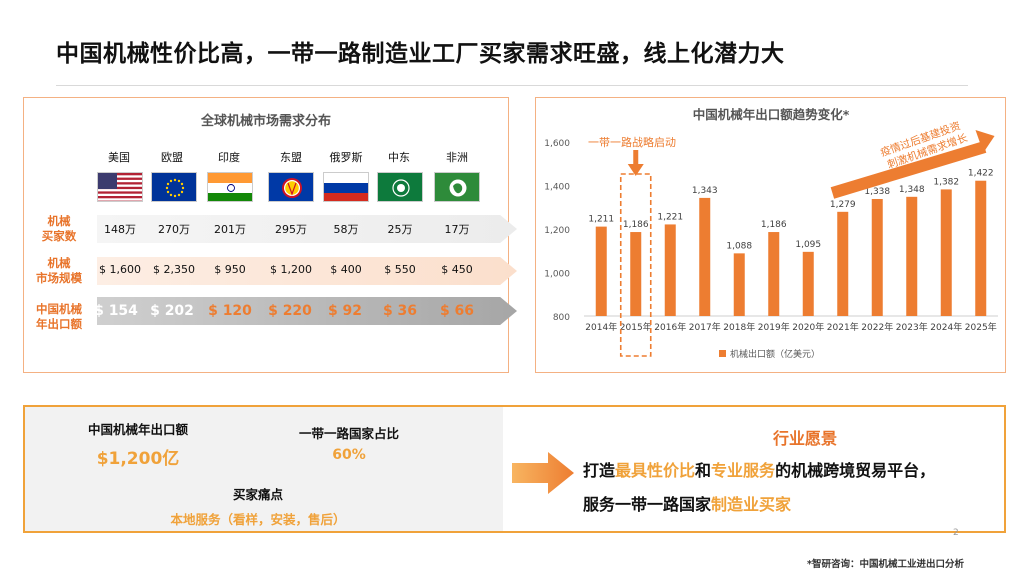  I want to click on buyers-cell: 270万, so click(174, 229).